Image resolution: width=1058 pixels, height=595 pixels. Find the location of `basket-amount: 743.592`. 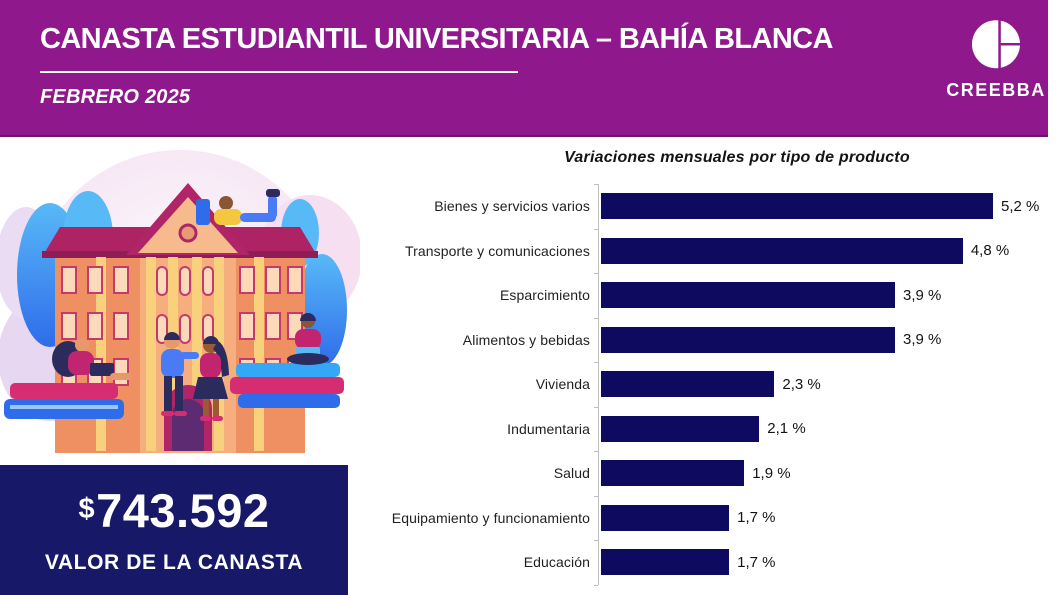

basket-amount: 743.592 is located at coordinates (183, 510).